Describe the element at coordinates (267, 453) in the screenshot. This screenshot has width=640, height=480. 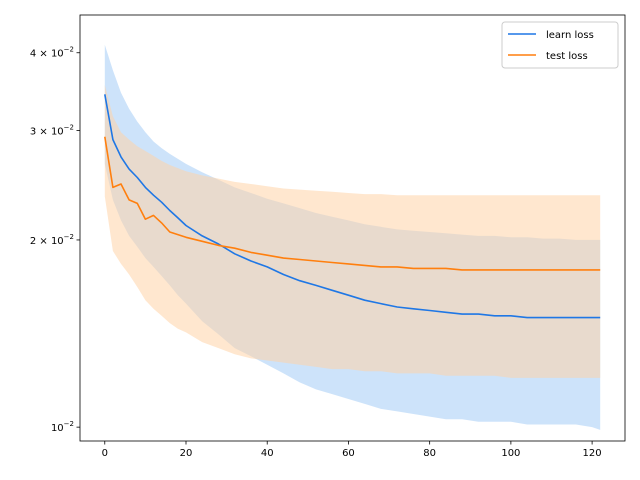
I see `x-tick-label: 40` at that location.